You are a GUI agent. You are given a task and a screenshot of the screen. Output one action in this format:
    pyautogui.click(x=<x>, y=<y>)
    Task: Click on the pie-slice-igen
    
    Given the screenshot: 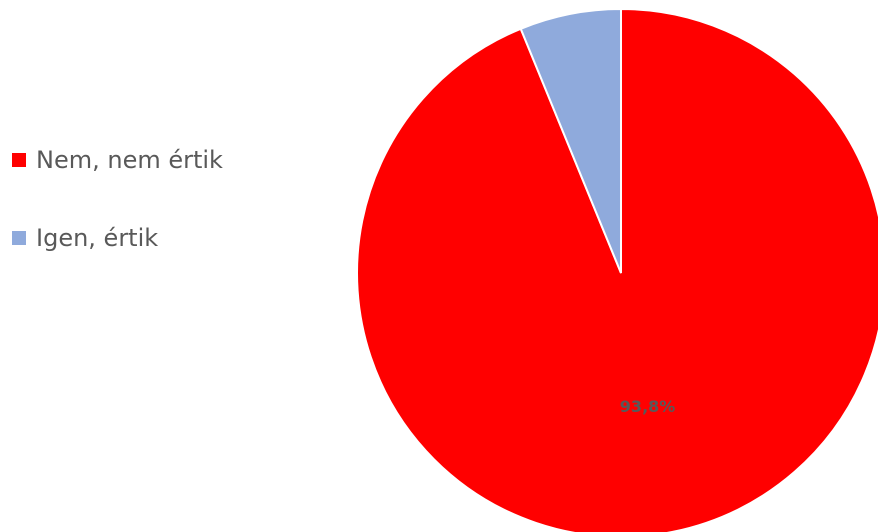 What is the action you would take?
    pyautogui.click(x=570, y=140)
    